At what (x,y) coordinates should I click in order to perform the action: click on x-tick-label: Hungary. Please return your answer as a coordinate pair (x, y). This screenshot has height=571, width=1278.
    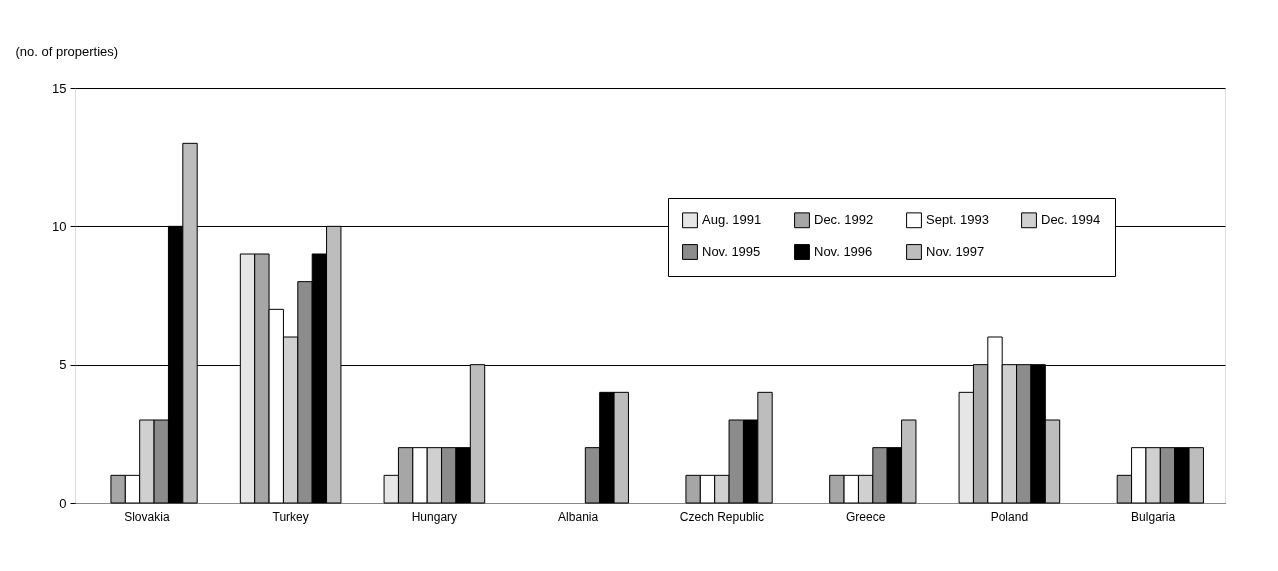
    Looking at the image, I should click on (434, 516).